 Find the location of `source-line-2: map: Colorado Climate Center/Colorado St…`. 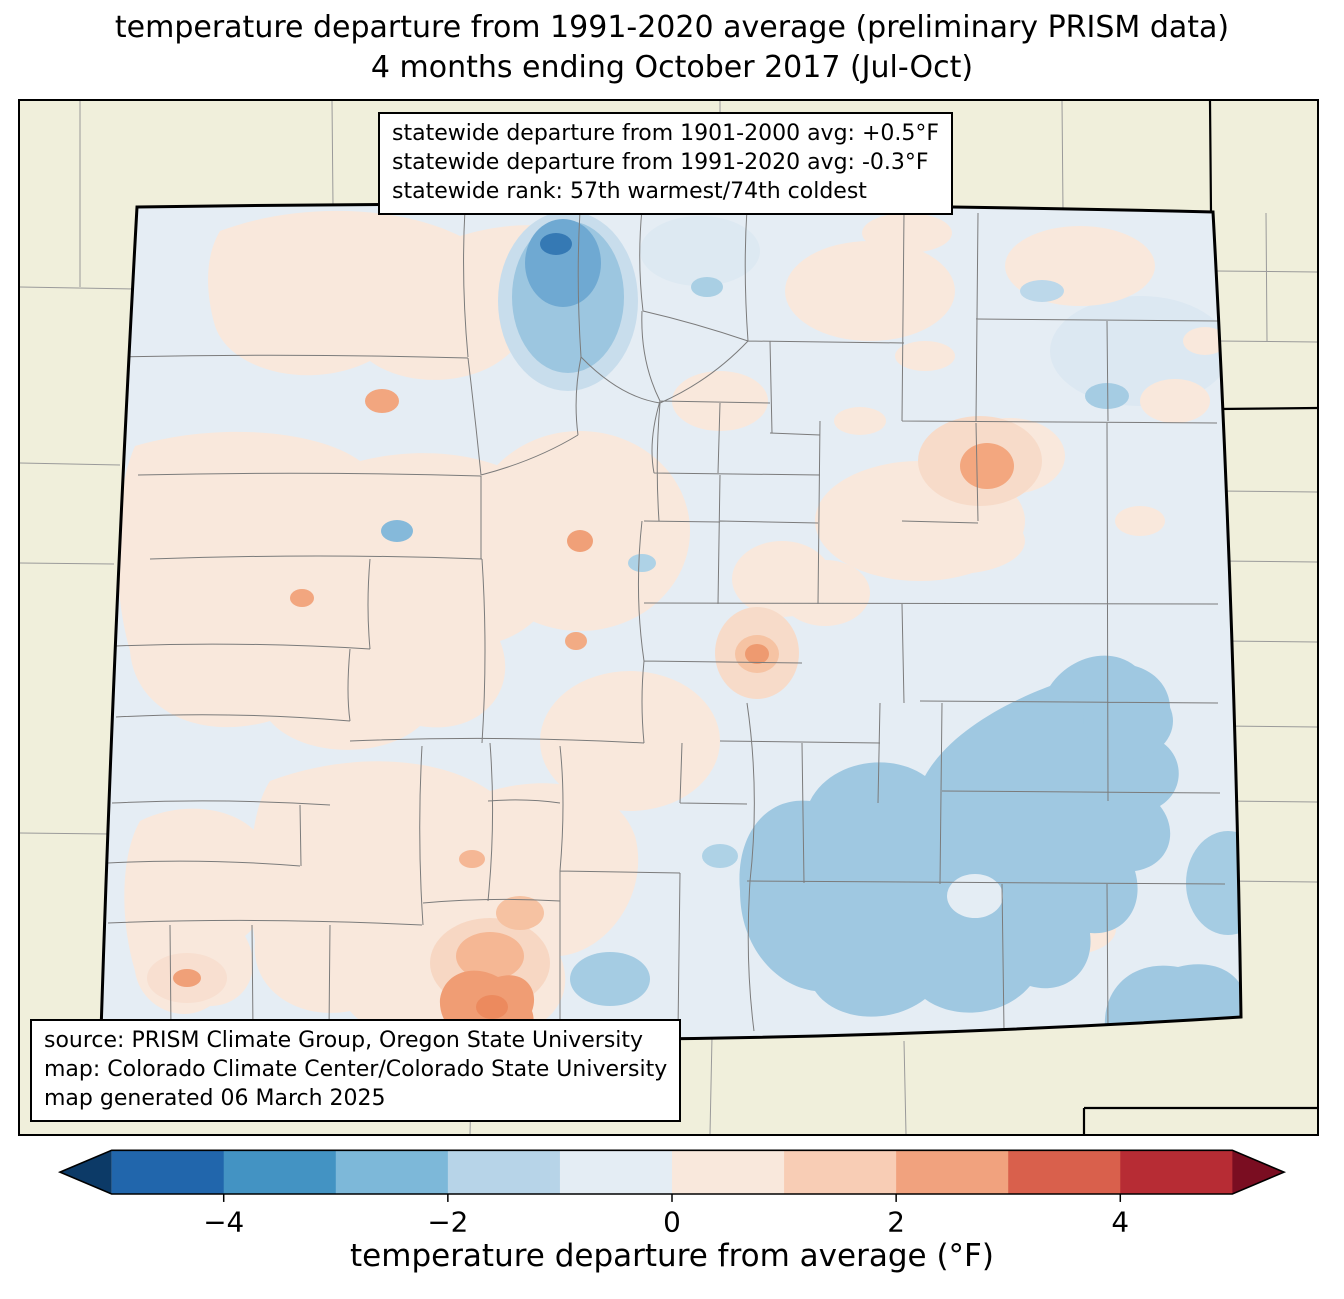

source-line-2: map: Colorado Climate Center/Colorado St… is located at coordinates (356, 1069).